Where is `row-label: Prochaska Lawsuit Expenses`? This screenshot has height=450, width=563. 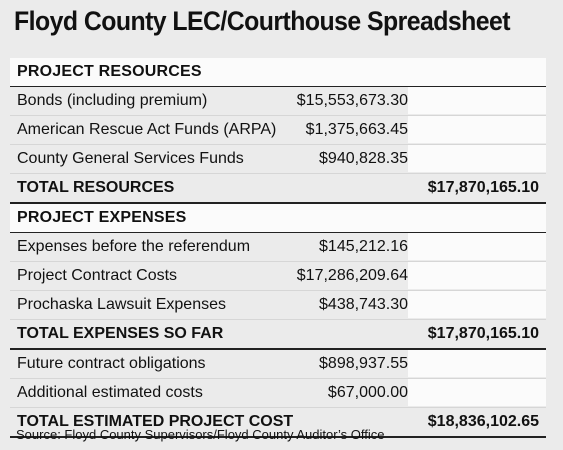 row-label: Prochaska Lawsuit Expenses is located at coordinates (121, 304).